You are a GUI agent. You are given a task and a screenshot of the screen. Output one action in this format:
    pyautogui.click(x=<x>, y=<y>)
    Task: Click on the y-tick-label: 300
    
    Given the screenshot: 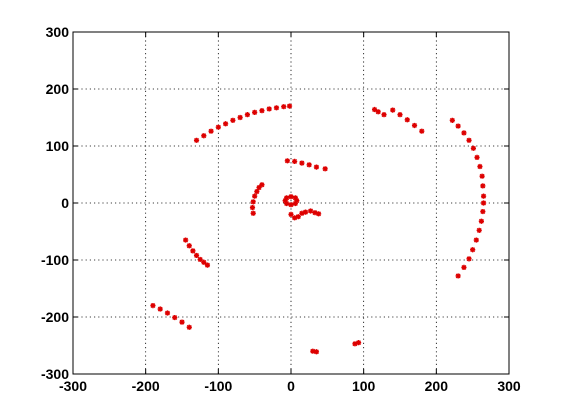 What is the action you would take?
    pyautogui.click(x=58, y=32)
    